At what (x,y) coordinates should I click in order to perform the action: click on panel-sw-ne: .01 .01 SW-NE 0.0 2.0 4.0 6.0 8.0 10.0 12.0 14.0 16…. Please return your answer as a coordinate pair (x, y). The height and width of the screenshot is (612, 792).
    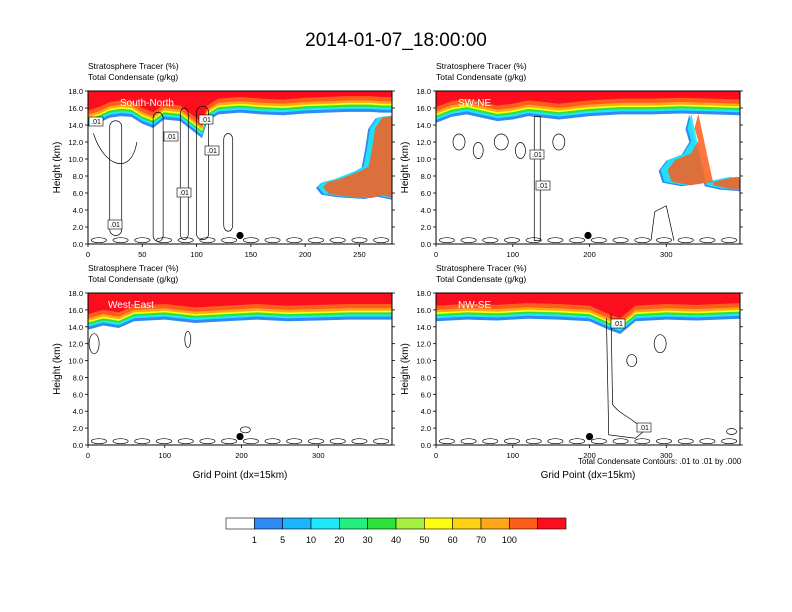
    Looking at the image, I should click on (571, 160).